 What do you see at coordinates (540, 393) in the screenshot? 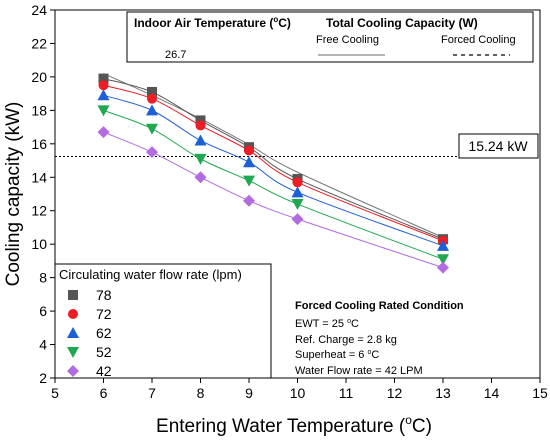
I see `x-tick-label: 15` at bounding box center [540, 393].